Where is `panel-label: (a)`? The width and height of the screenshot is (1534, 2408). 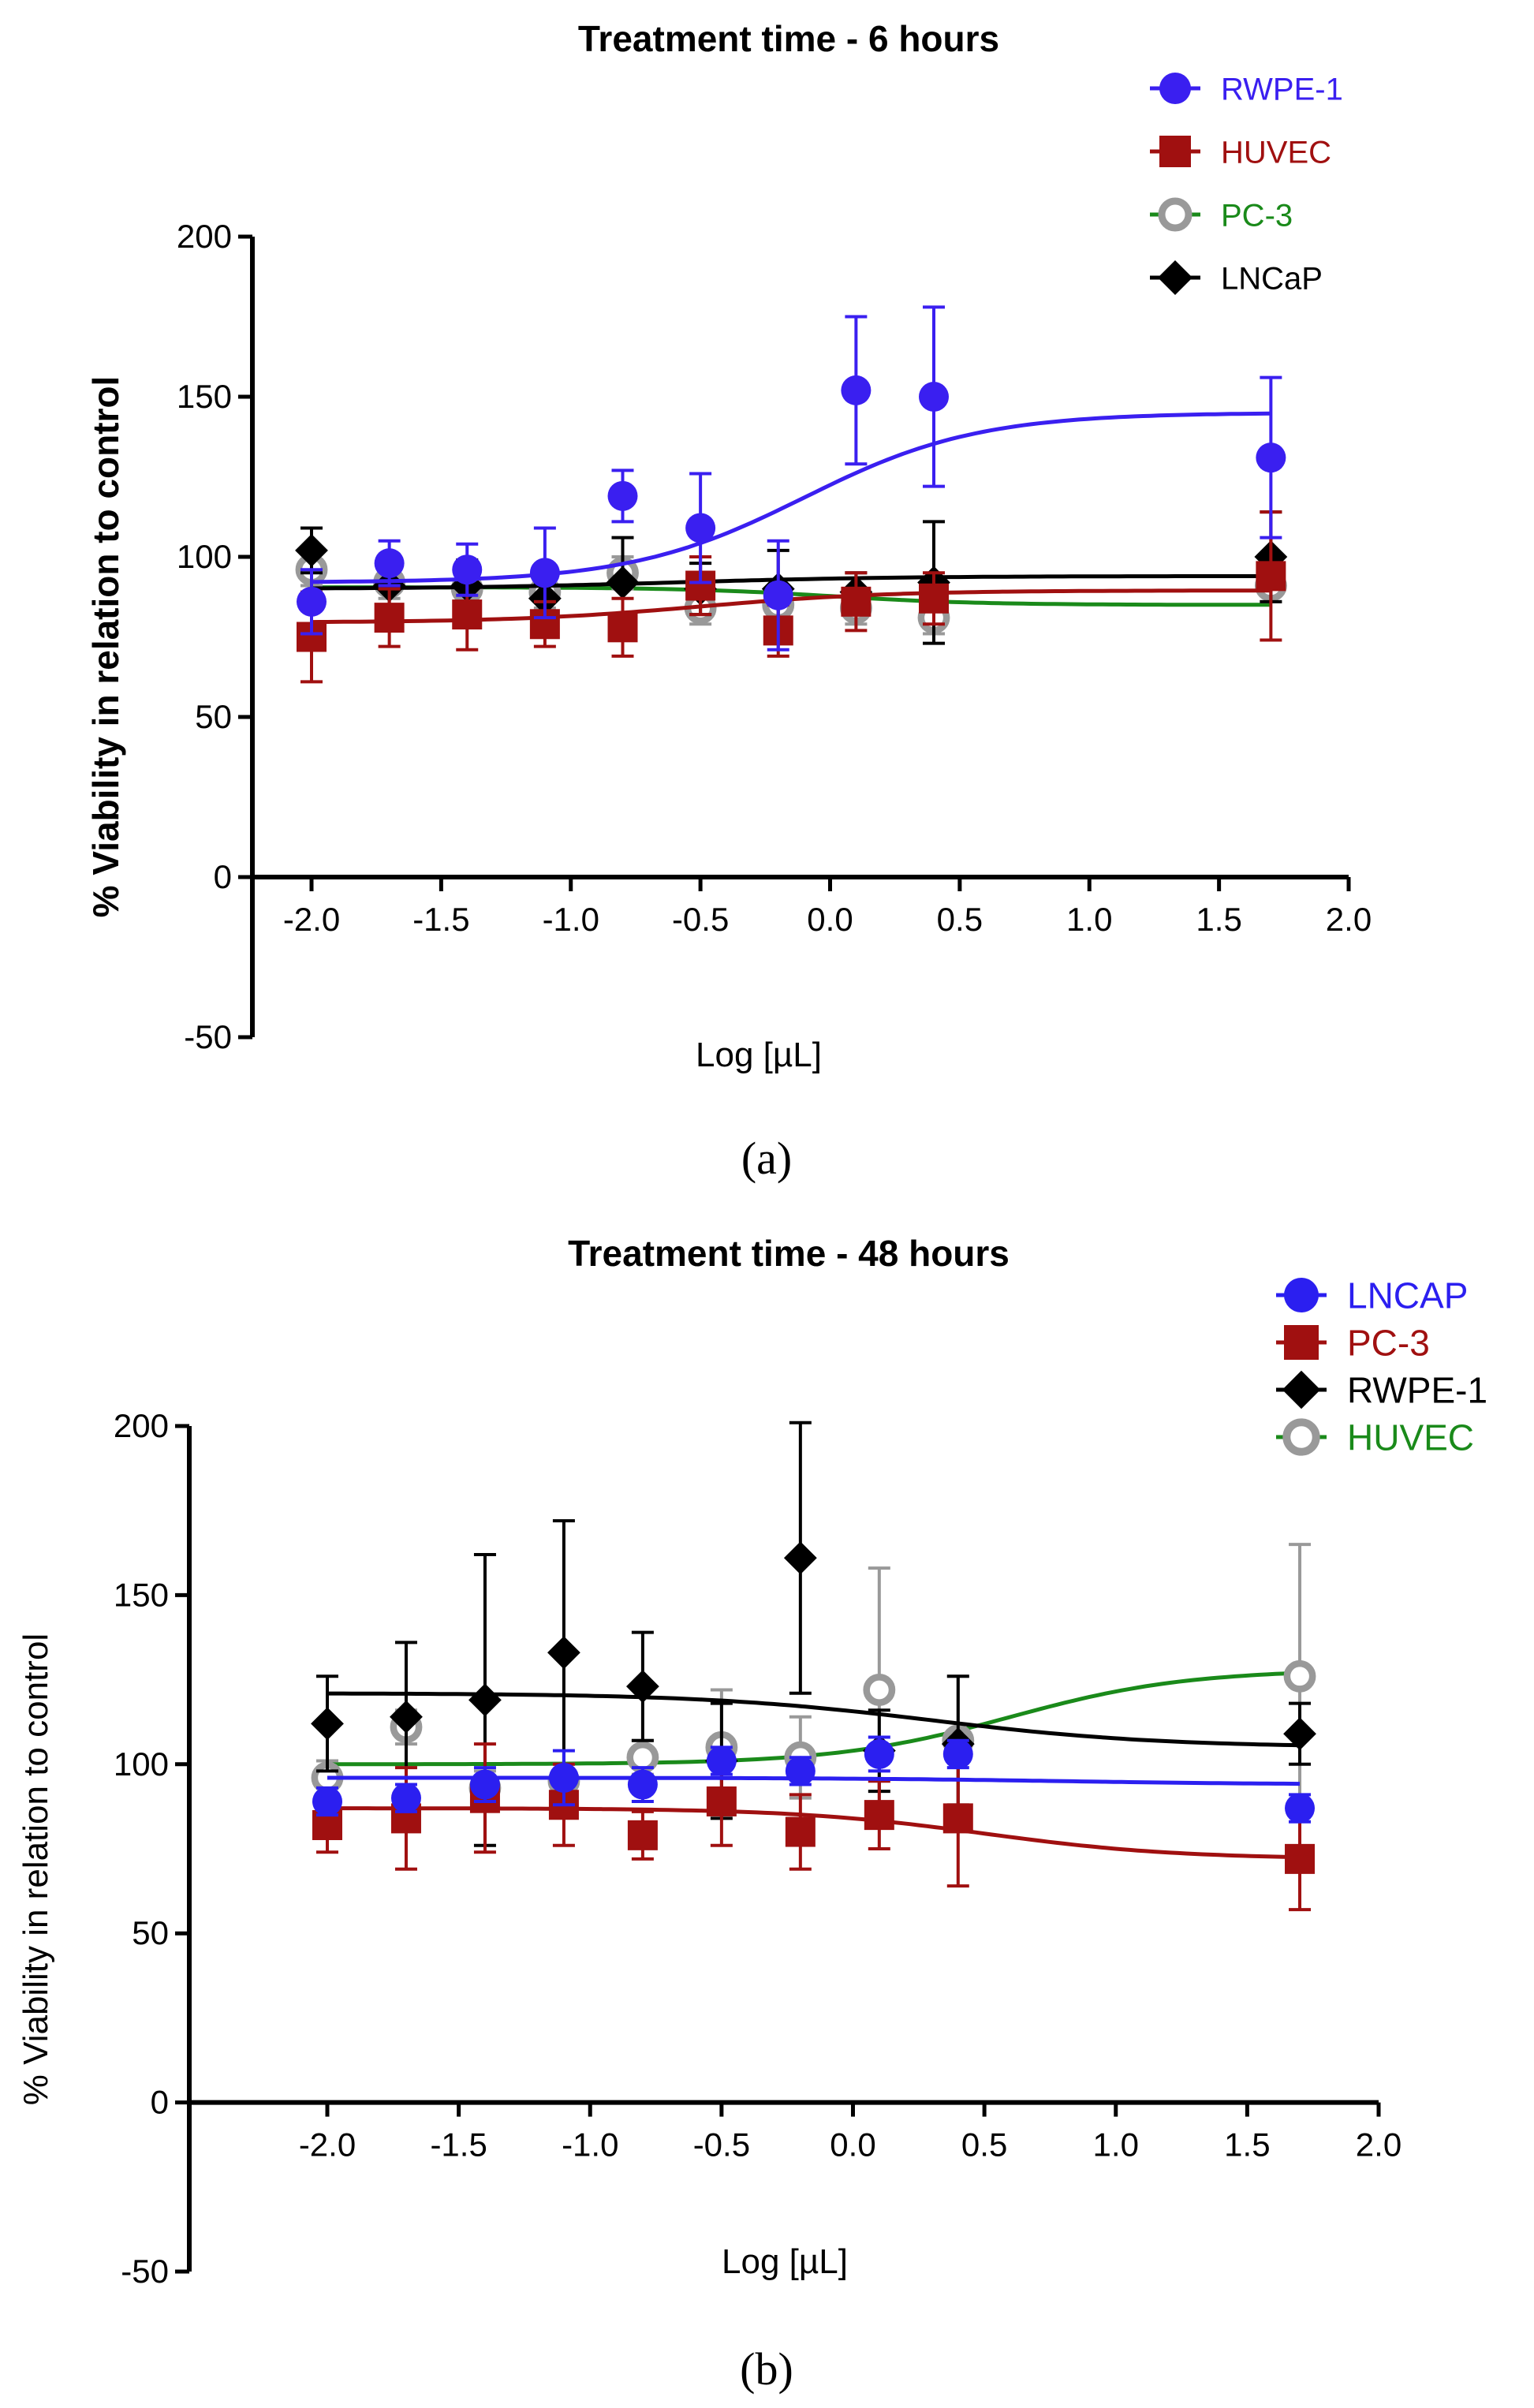 panel-label: (a) is located at coordinates (767, 1158).